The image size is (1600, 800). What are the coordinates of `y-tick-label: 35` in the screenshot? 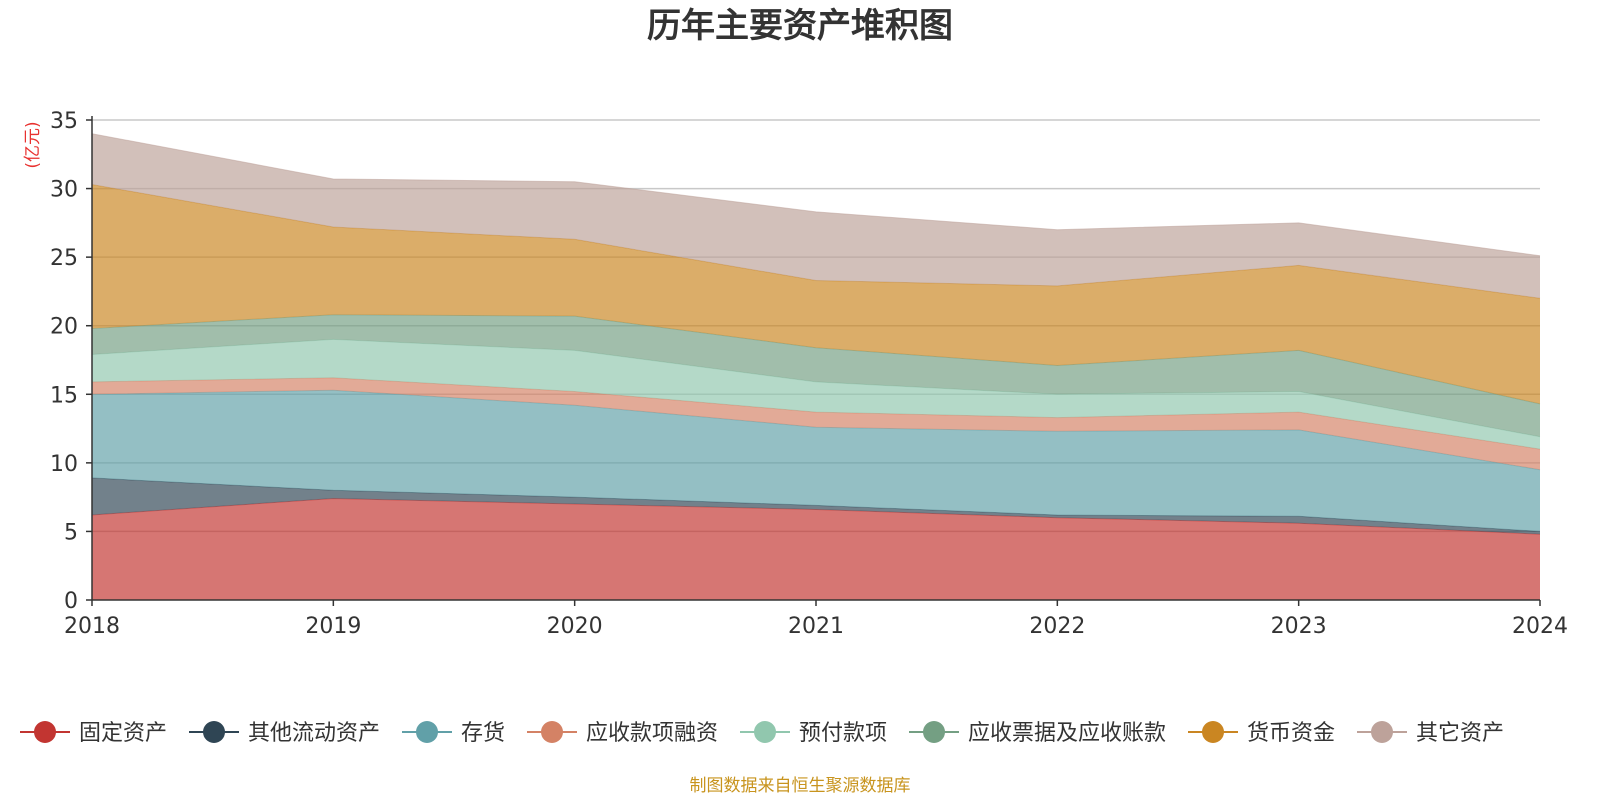 It's located at (64, 121).